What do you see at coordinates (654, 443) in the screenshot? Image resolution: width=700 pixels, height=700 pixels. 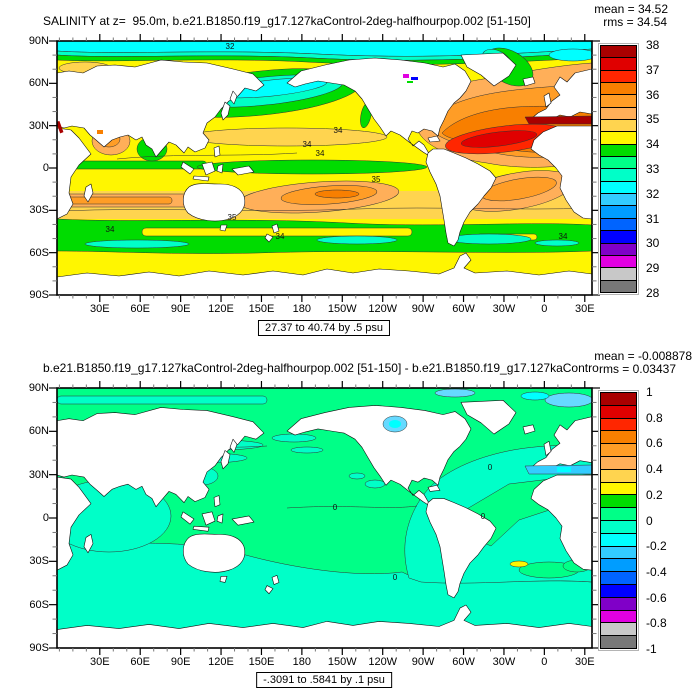 I see `colorbar-tick-label: 0.6` at bounding box center [654, 443].